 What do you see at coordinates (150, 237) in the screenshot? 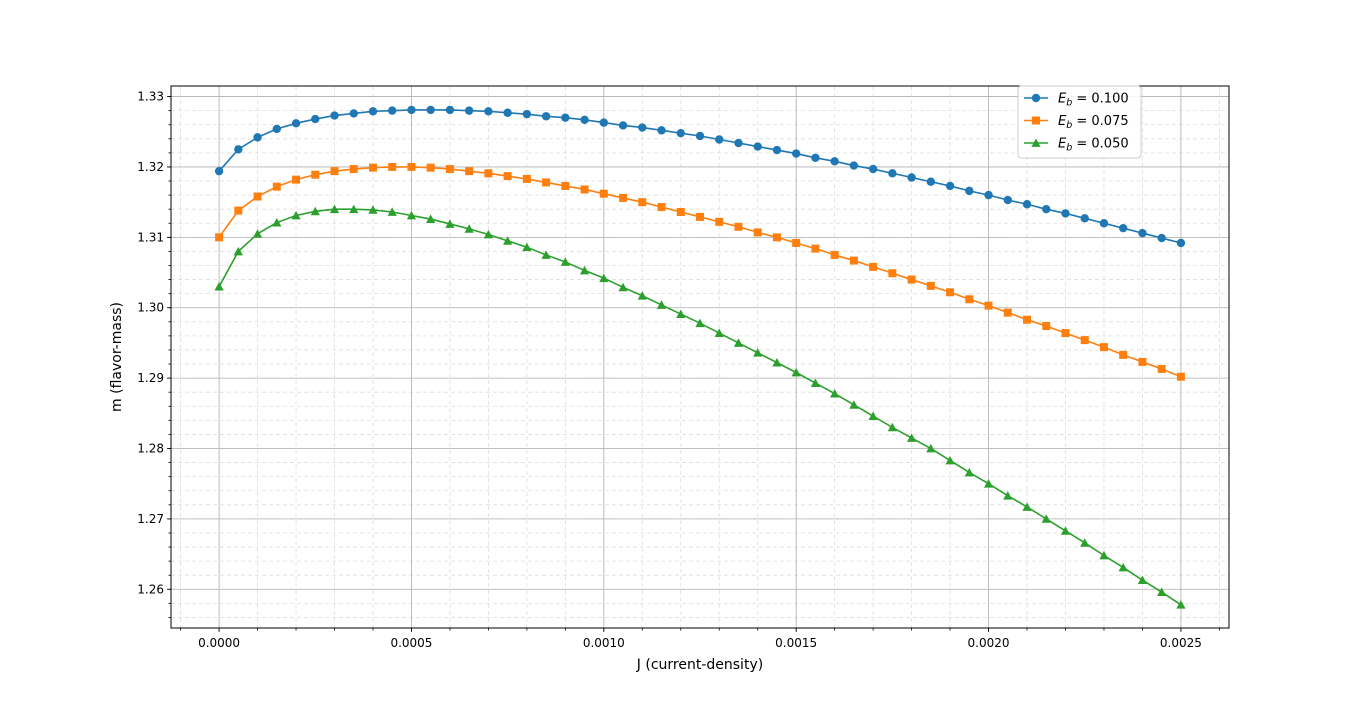
I see `y-tick-label: 1.31` at bounding box center [150, 237].